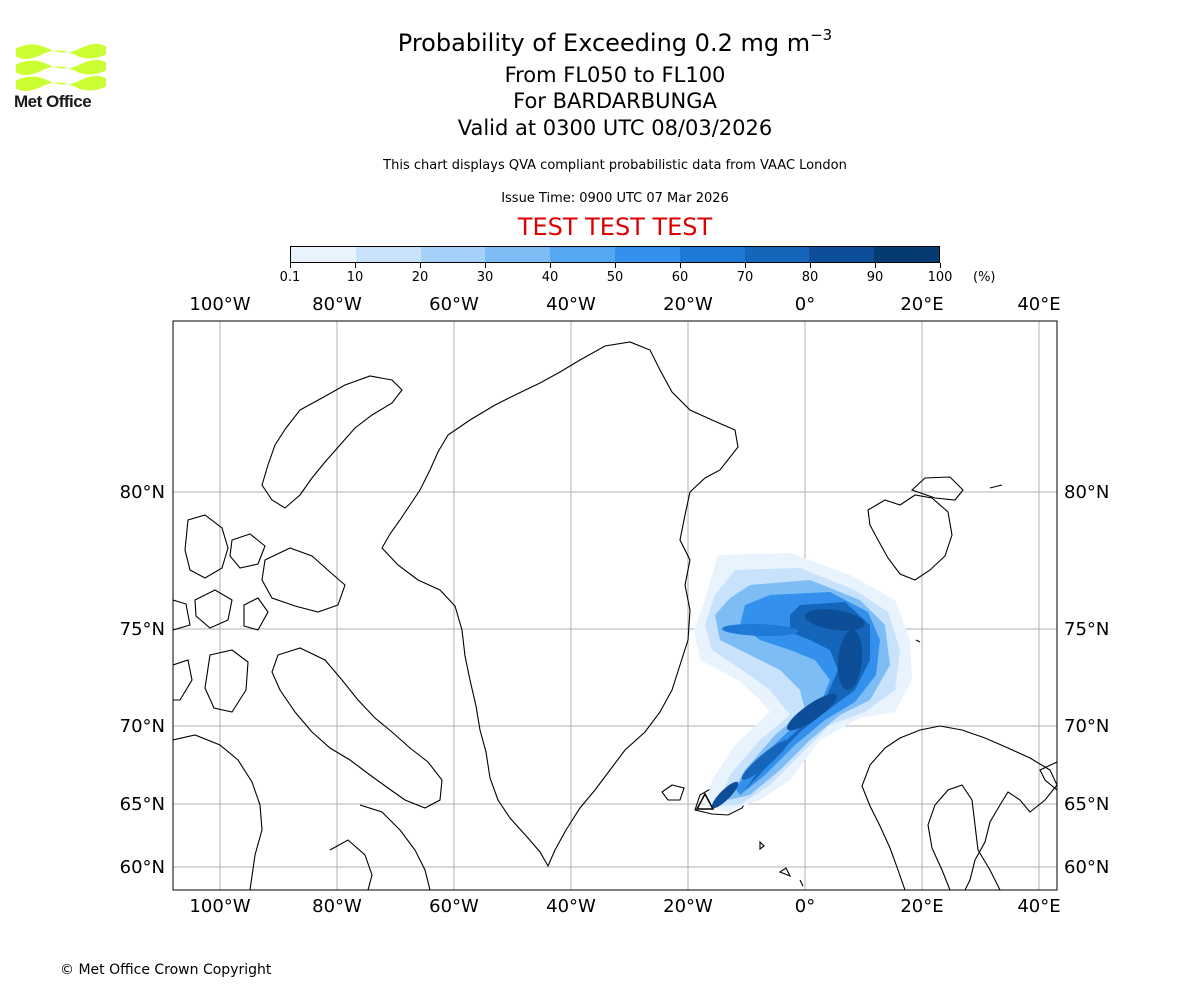 This screenshot has width=1200, height=1000. I want to click on colorbar-unit: (%), so click(984, 277).